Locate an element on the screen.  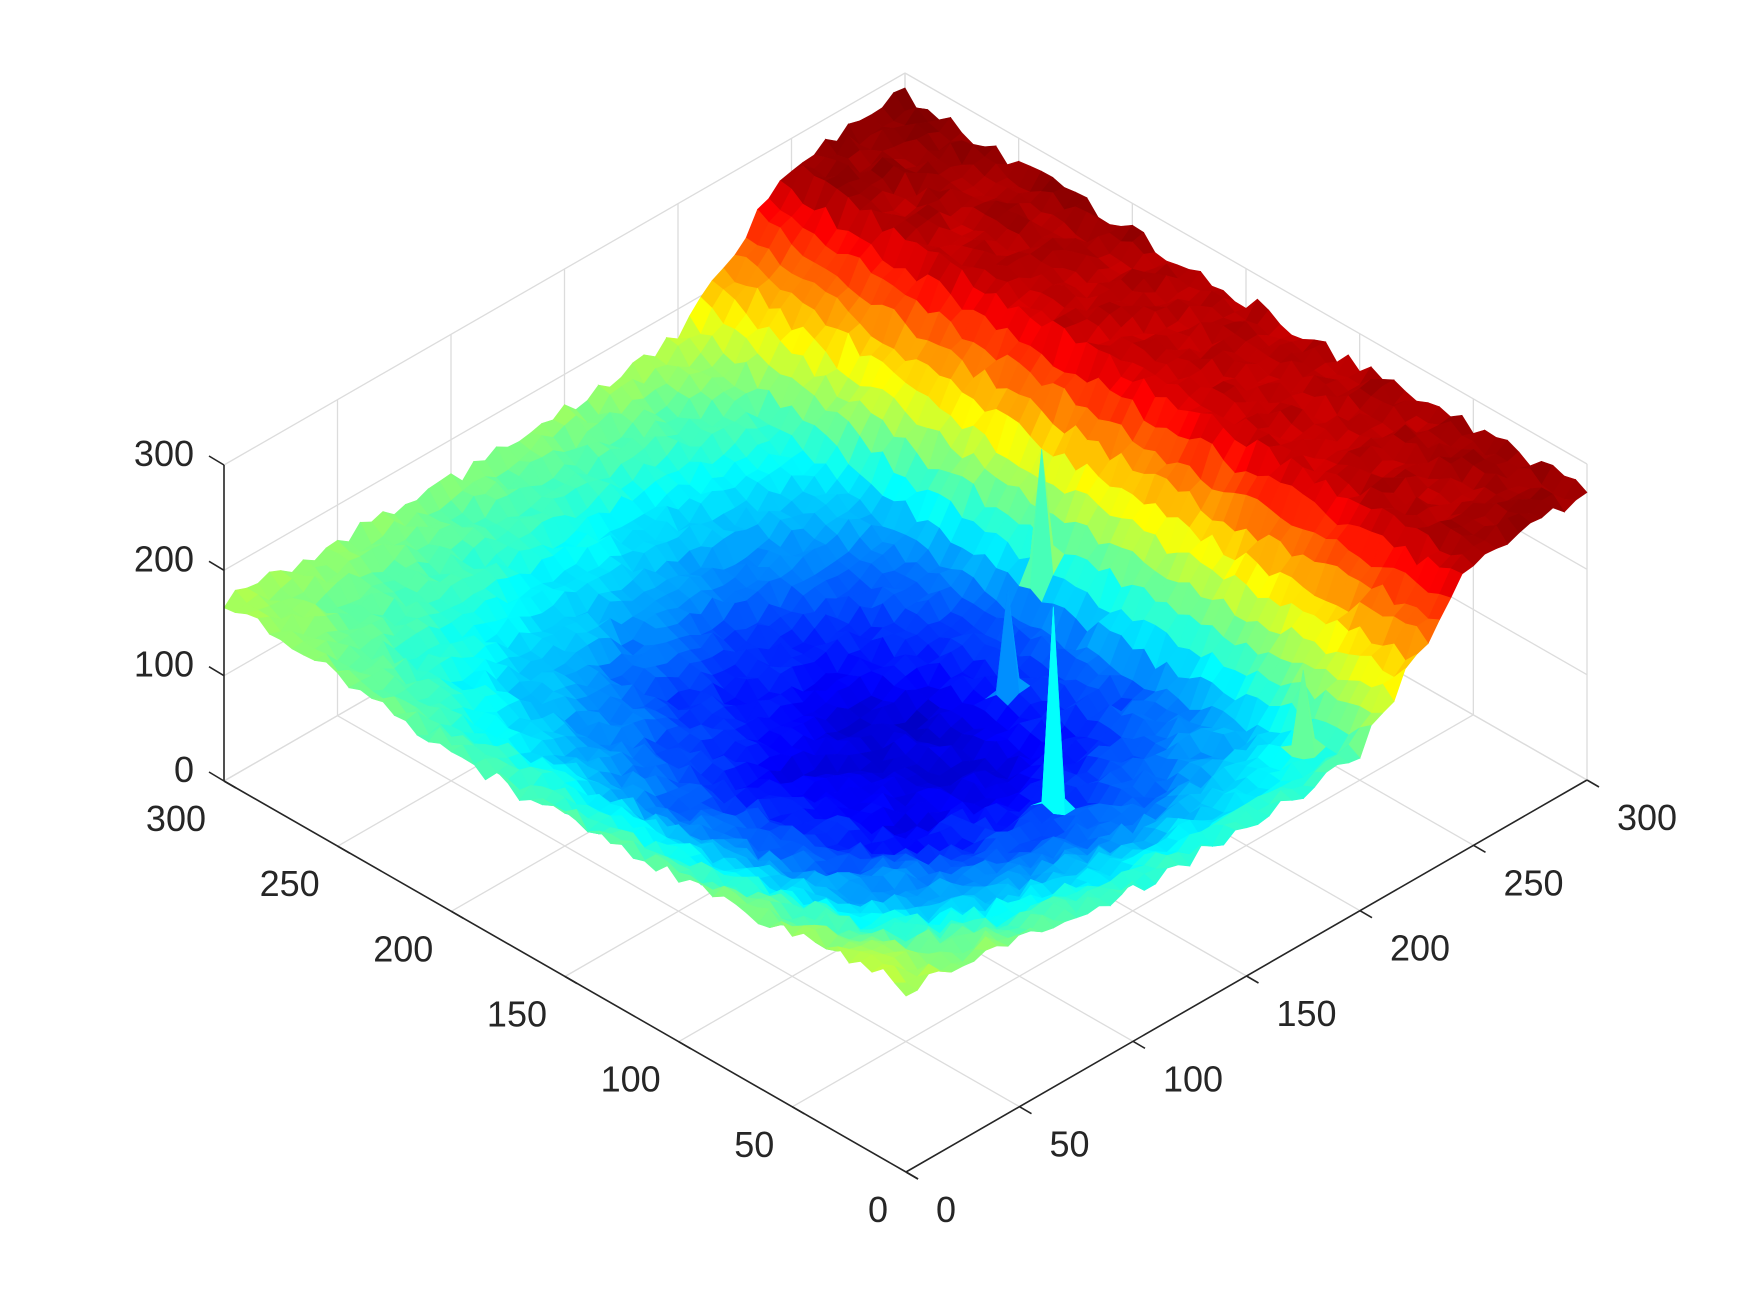
x-tick-label: 50 is located at coordinates (754, 1144).